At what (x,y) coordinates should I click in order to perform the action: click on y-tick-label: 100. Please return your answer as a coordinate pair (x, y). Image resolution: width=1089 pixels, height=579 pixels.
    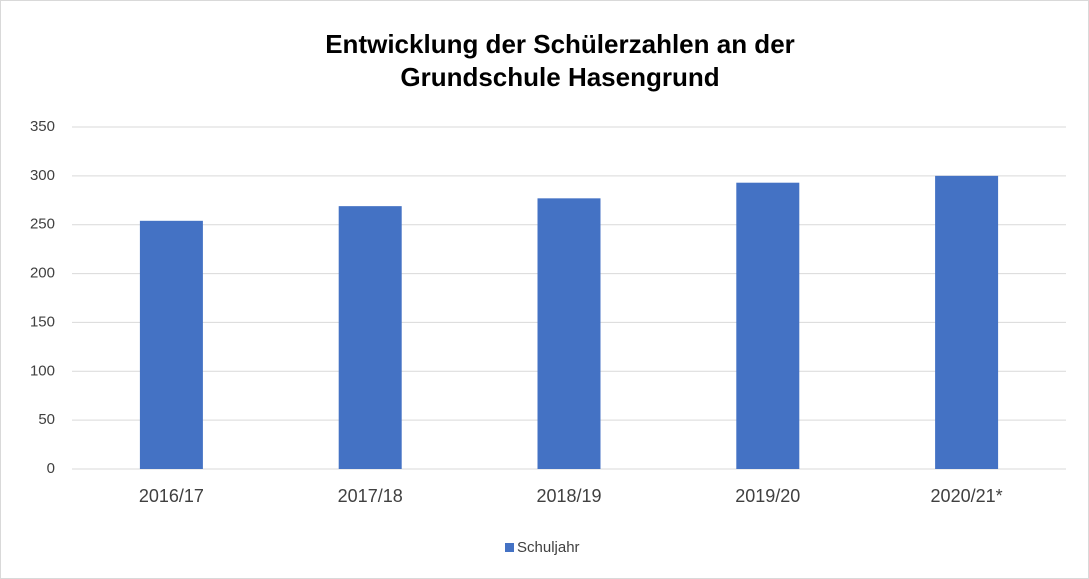
    Looking at the image, I should click on (42, 370).